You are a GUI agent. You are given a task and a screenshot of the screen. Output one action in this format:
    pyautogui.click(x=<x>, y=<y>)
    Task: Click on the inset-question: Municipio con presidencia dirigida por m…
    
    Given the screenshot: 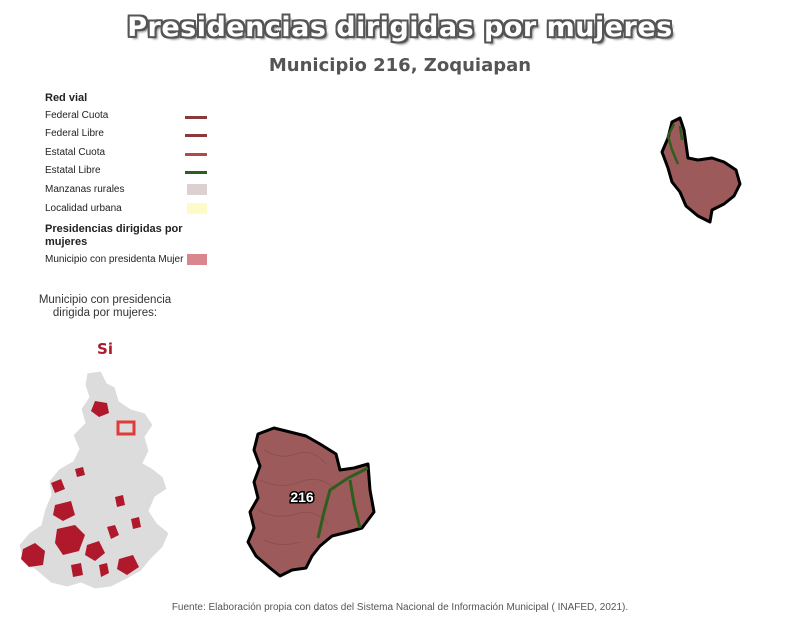 What is the action you would take?
    pyautogui.click(x=105, y=306)
    